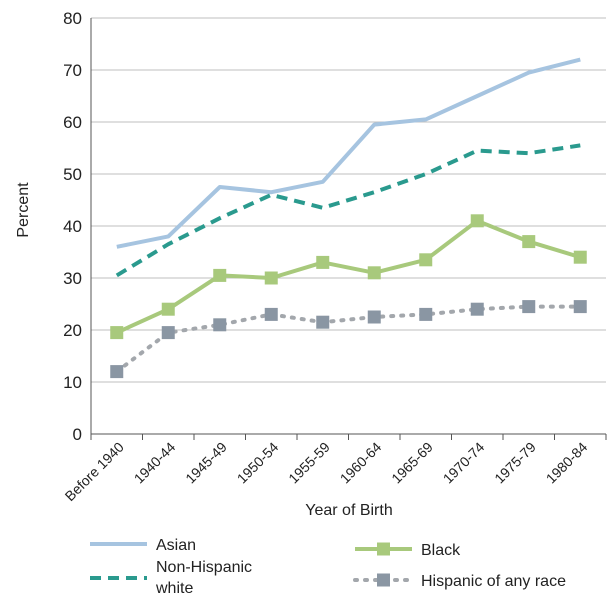  I want to click on y-tick-label: 40, so click(72, 226).